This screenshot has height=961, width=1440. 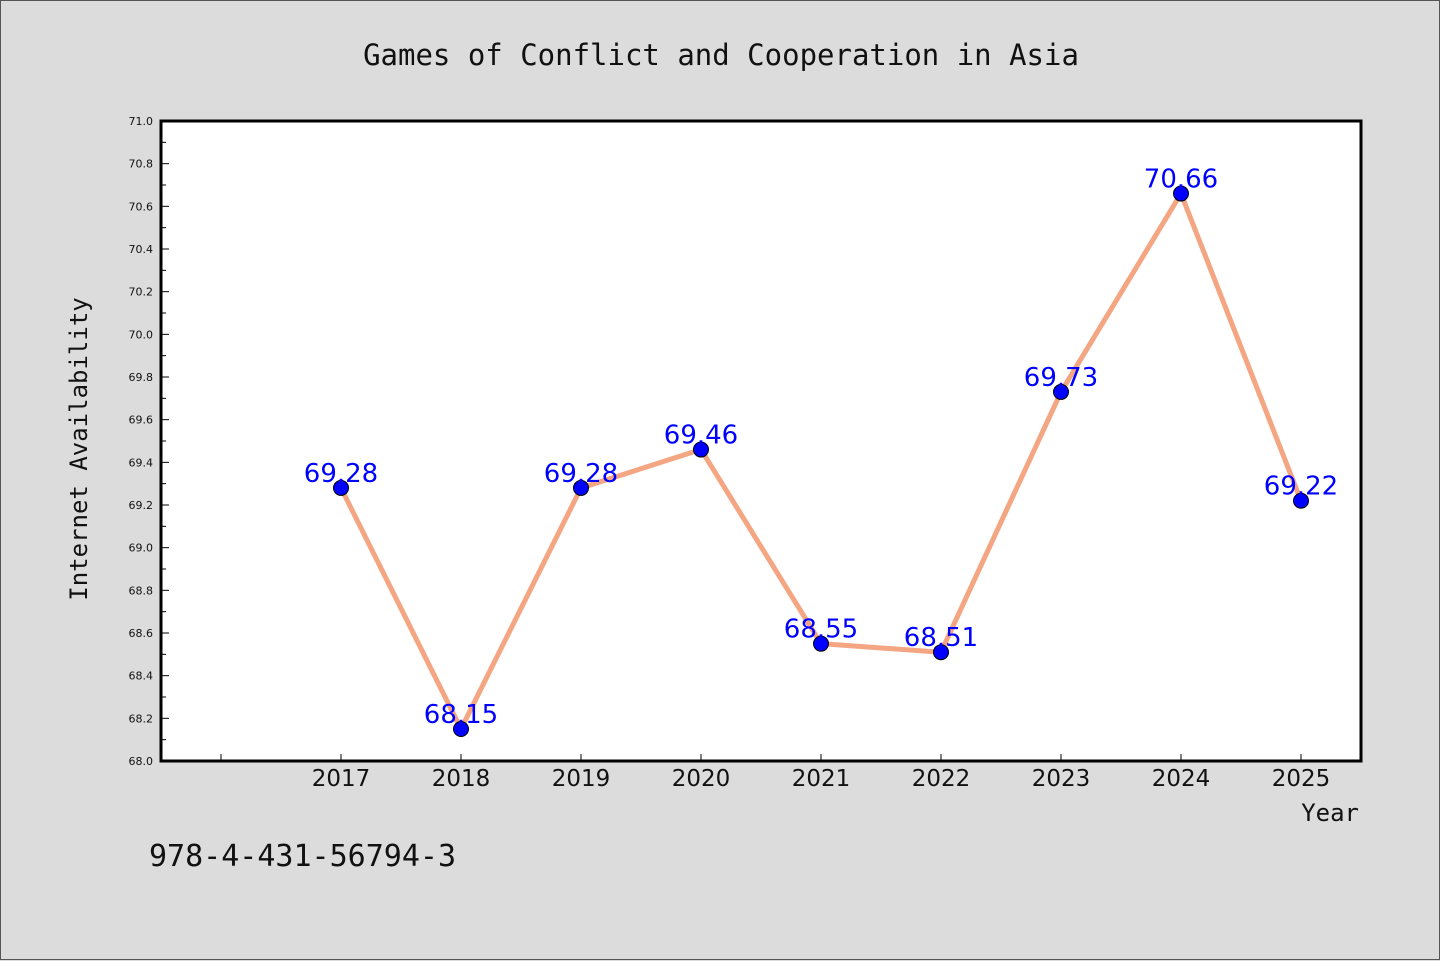 What do you see at coordinates (821, 779) in the screenshot?
I see `x-tick-label: 2021` at bounding box center [821, 779].